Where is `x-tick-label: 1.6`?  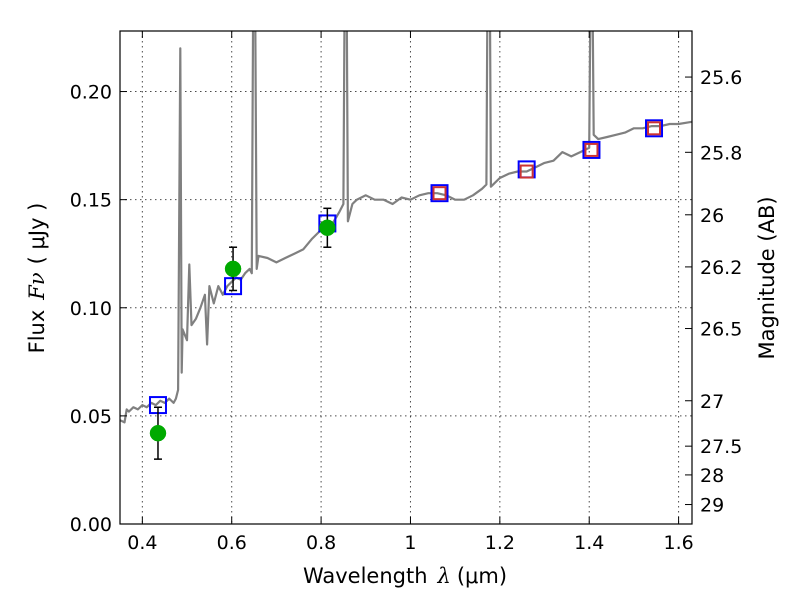
x-tick-label: 1.6 is located at coordinates (678, 543).